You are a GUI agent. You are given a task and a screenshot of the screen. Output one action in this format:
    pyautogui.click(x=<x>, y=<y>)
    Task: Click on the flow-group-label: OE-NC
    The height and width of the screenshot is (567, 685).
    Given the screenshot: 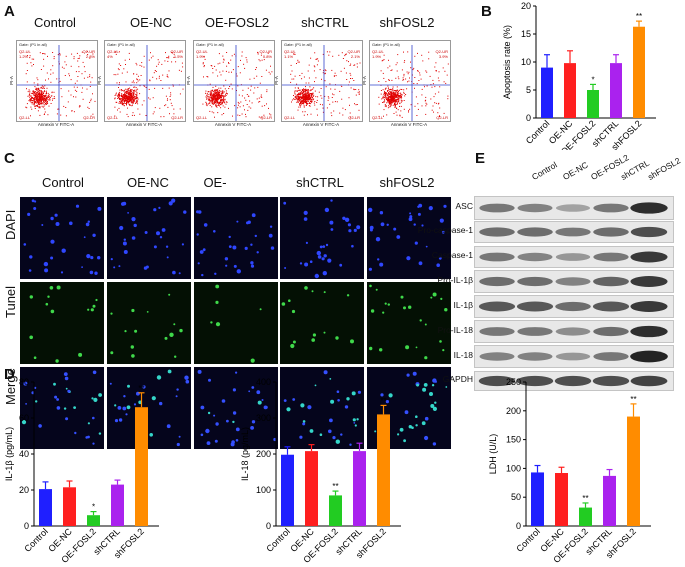 What is the action you would take?
    pyautogui.click(x=151, y=22)
    